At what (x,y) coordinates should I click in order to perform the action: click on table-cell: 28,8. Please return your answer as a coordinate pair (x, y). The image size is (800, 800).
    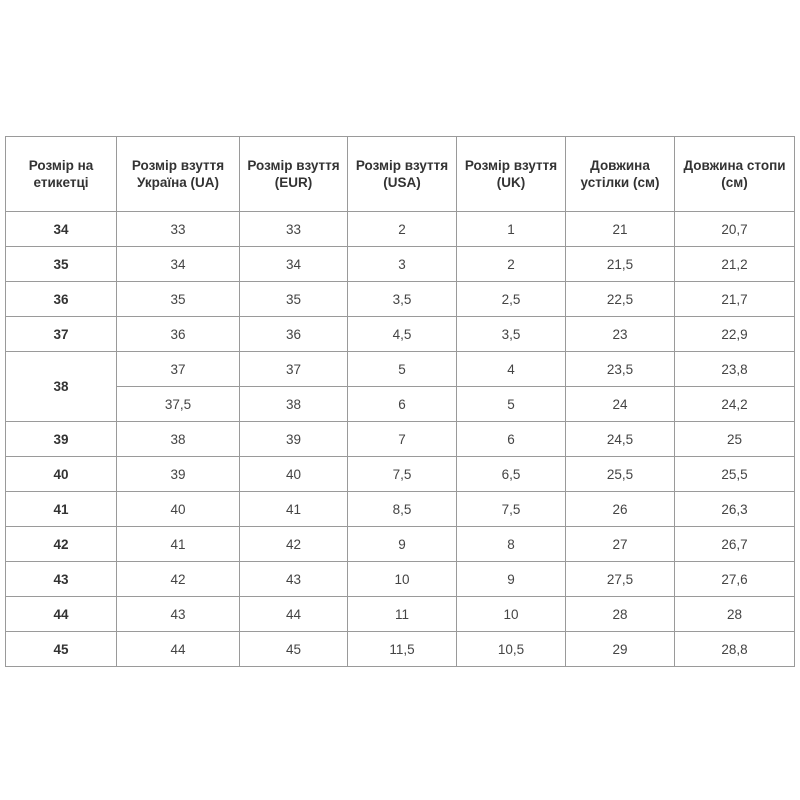
    Looking at the image, I should click on (734, 649).